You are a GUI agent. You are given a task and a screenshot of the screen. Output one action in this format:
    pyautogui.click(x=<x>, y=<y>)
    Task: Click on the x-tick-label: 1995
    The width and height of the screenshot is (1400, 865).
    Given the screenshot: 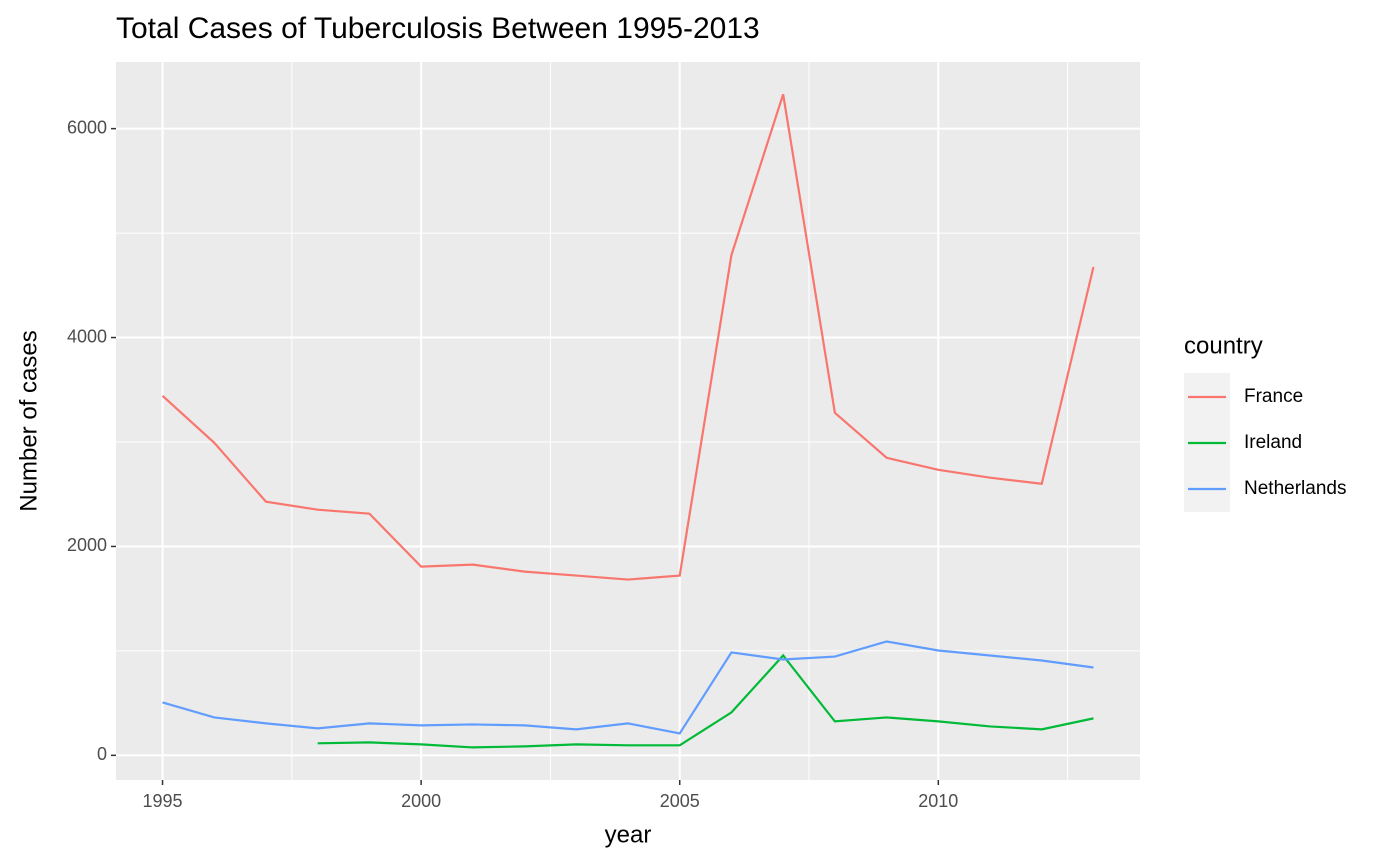 What is the action you would take?
    pyautogui.click(x=163, y=801)
    